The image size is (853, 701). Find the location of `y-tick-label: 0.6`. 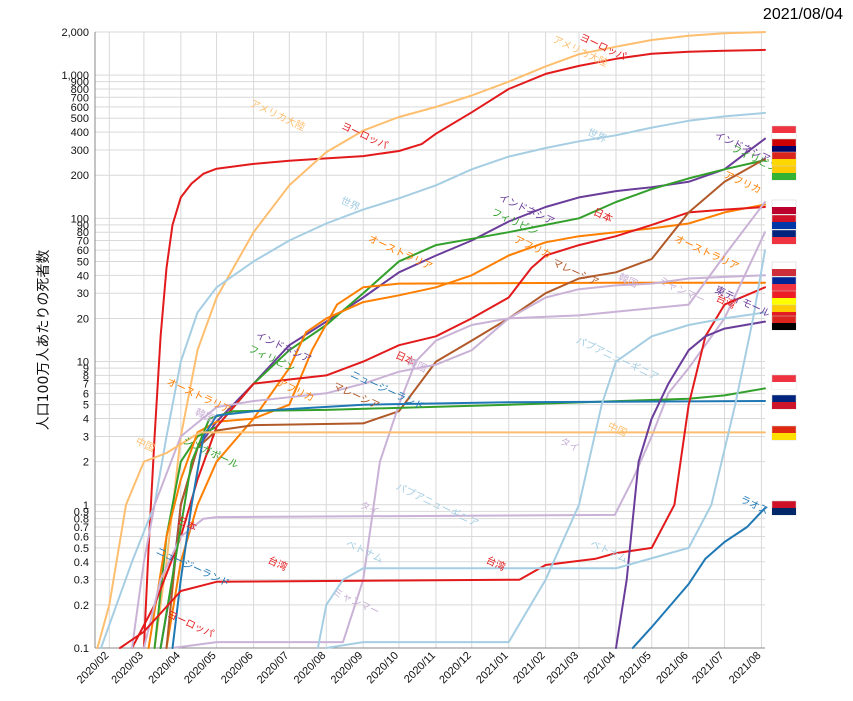

y-tick-label: 0.6 is located at coordinates (81, 538).